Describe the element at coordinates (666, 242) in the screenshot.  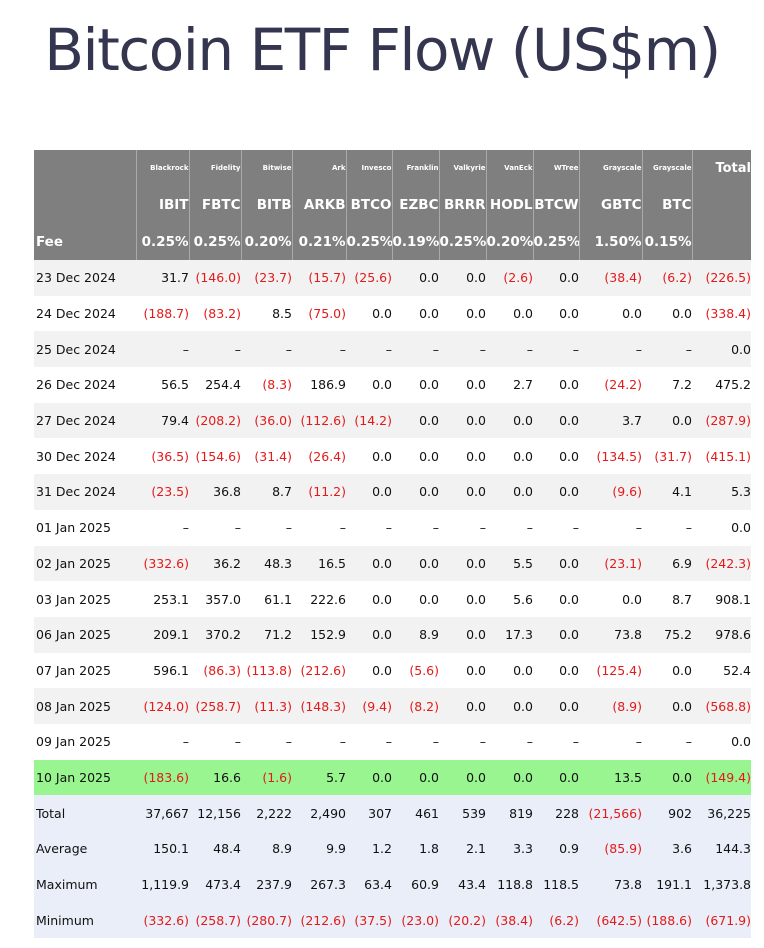
I see `fee-value: 0.15%` at that location.